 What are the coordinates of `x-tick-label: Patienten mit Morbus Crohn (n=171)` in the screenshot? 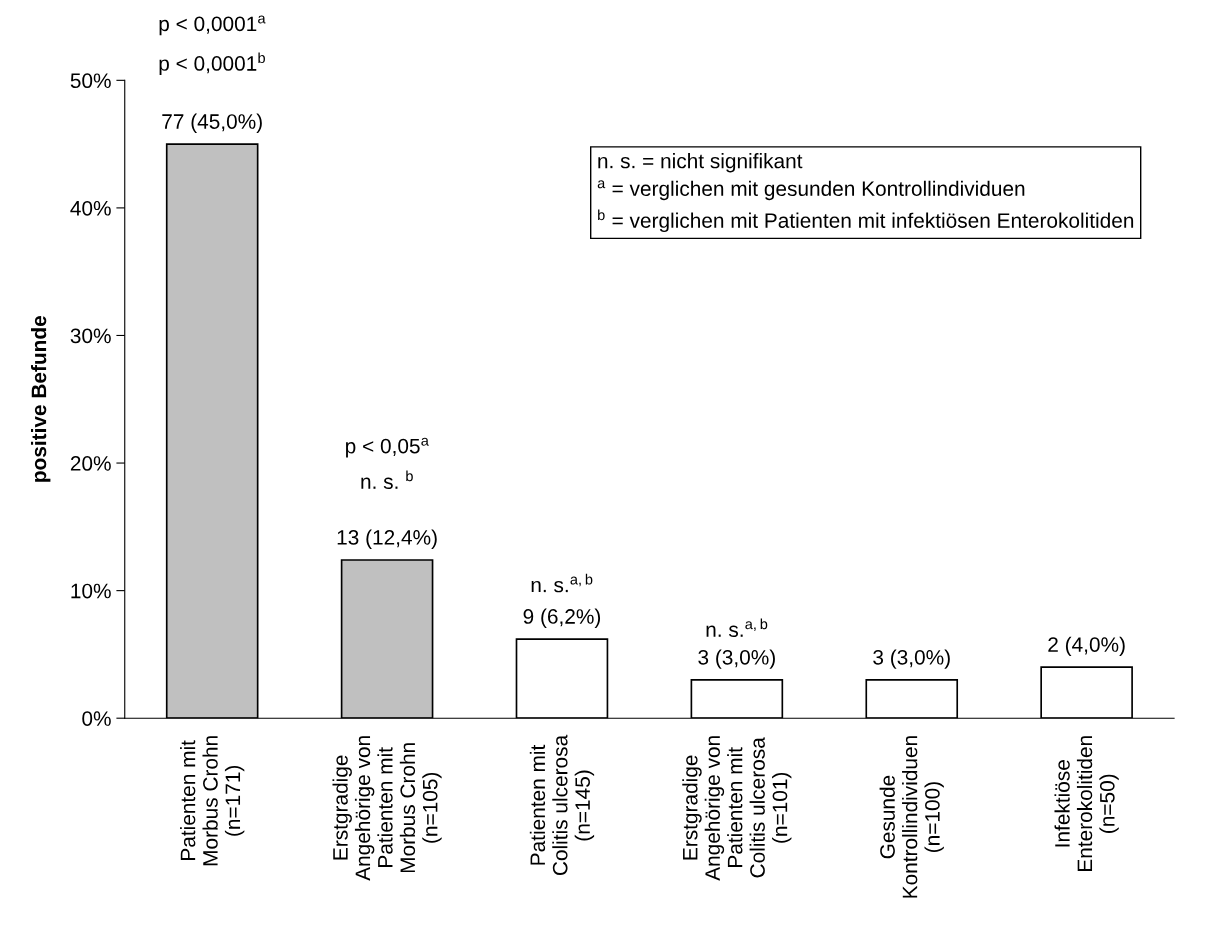 It's located at (212, 801).